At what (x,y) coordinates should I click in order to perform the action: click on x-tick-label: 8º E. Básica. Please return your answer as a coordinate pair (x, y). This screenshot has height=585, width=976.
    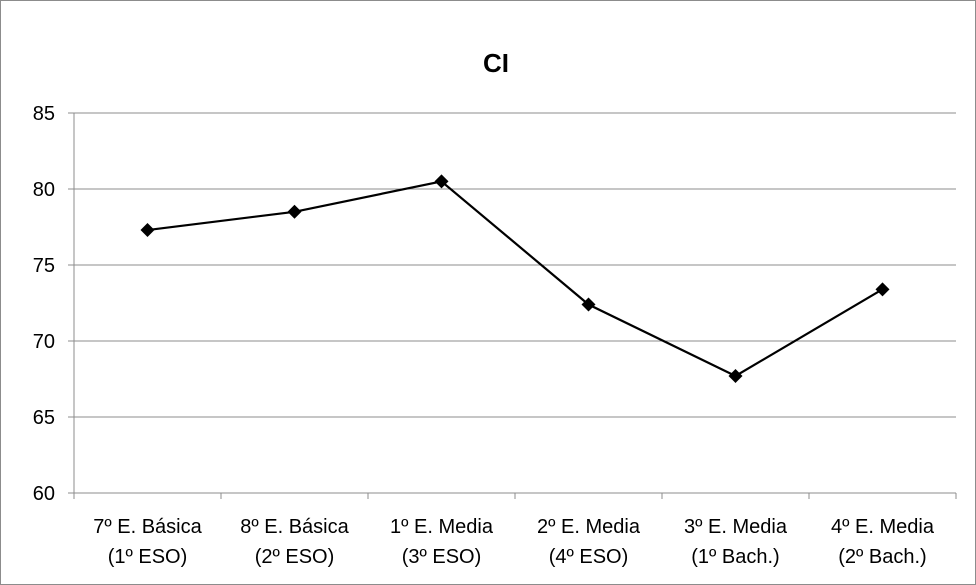
    Looking at the image, I should click on (294, 527).